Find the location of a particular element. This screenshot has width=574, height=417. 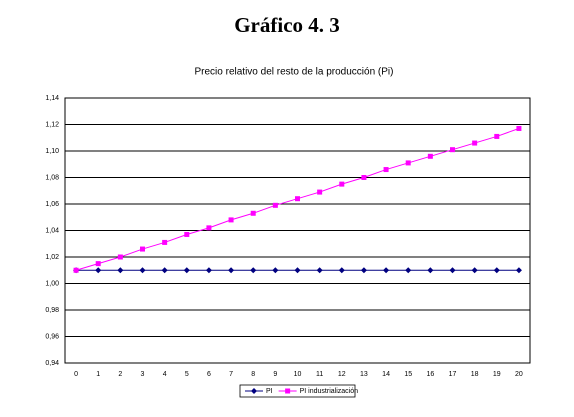

x-tick-label: 10 is located at coordinates (298, 374).